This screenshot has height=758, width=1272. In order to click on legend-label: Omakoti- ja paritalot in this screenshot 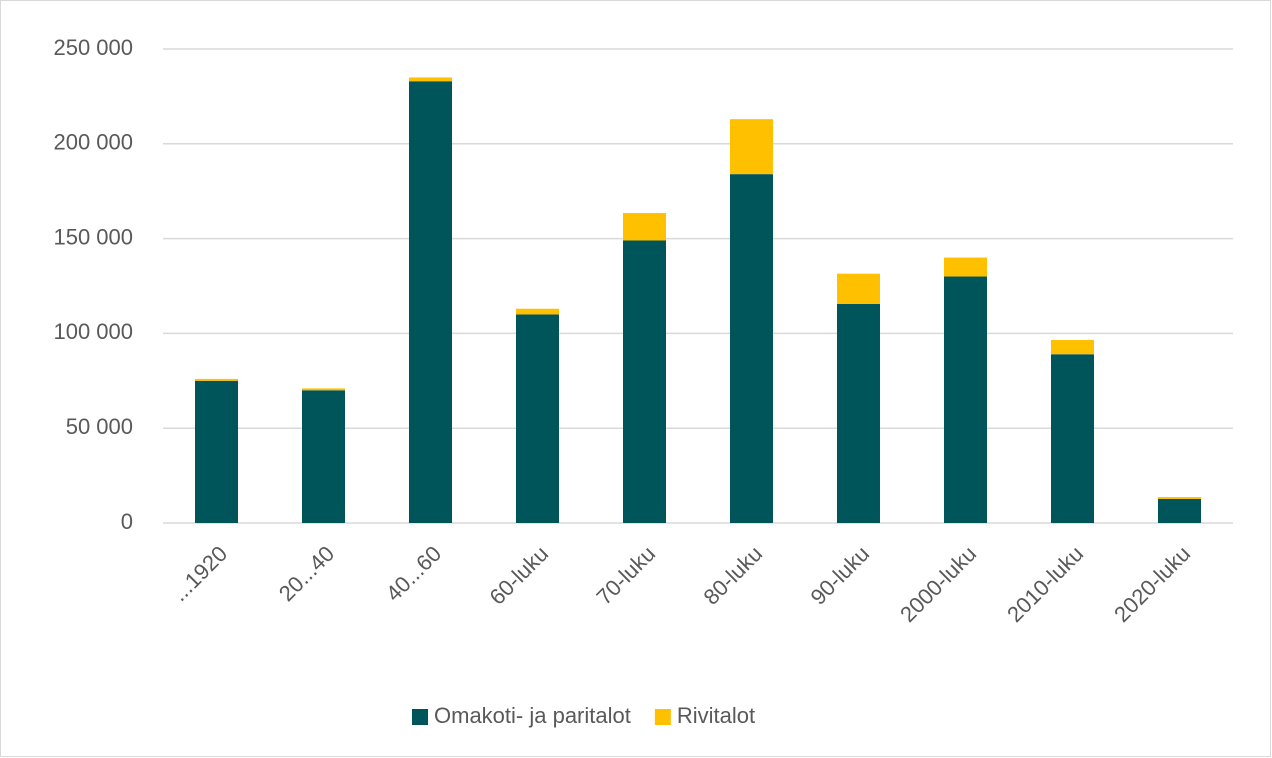, I will do `click(532, 715)`.